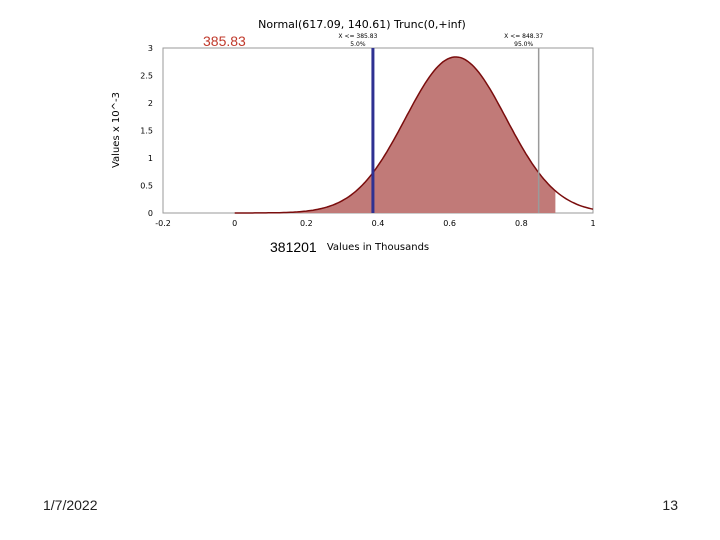 The width and height of the screenshot is (720, 540). Describe the element at coordinates (358, 44) in the screenshot. I see `marker-sublabel-left: 5.0%` at that location.